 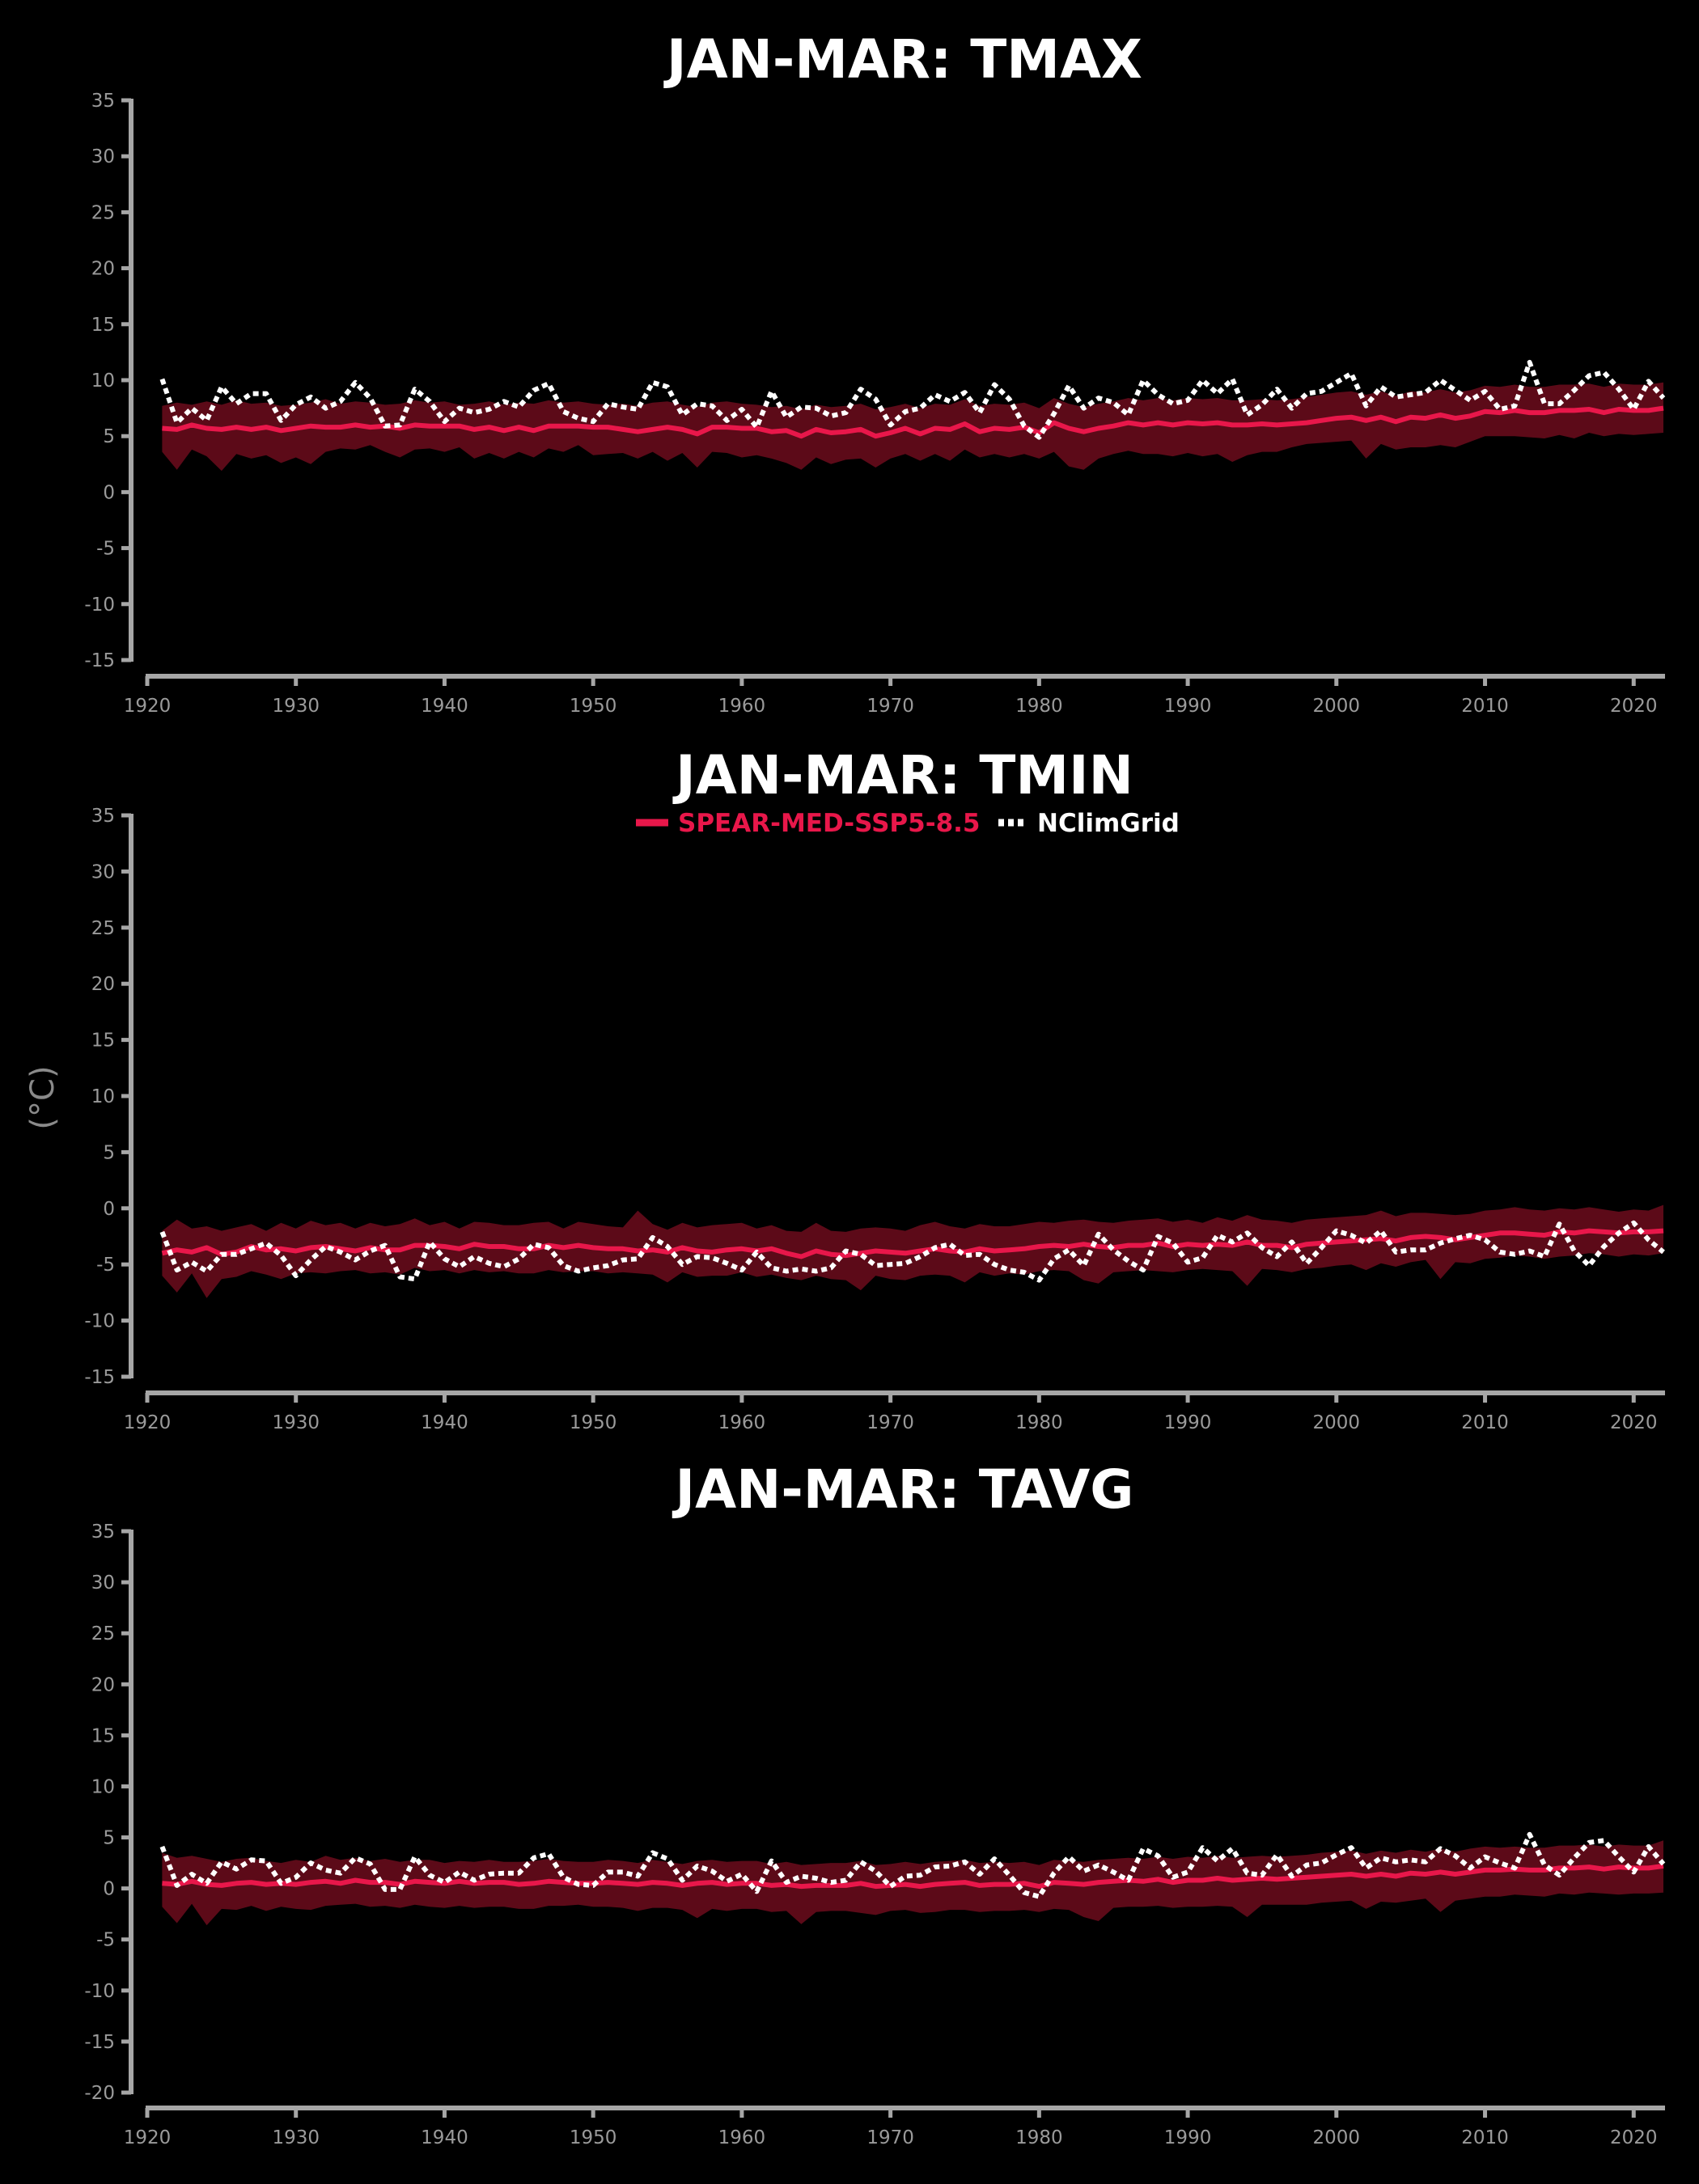 I want to click on series-line-spear-mean-tmin, so click(x=912, y=1243).